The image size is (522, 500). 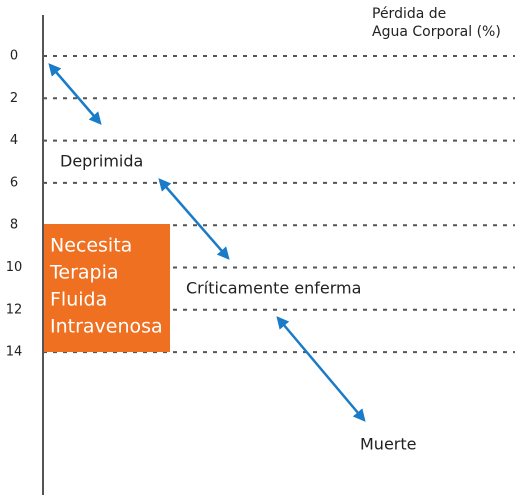 What do you see at coordinates (14, 140) in the screenshot?
I see `tick-label: 4` at bounding box center [14, 140].